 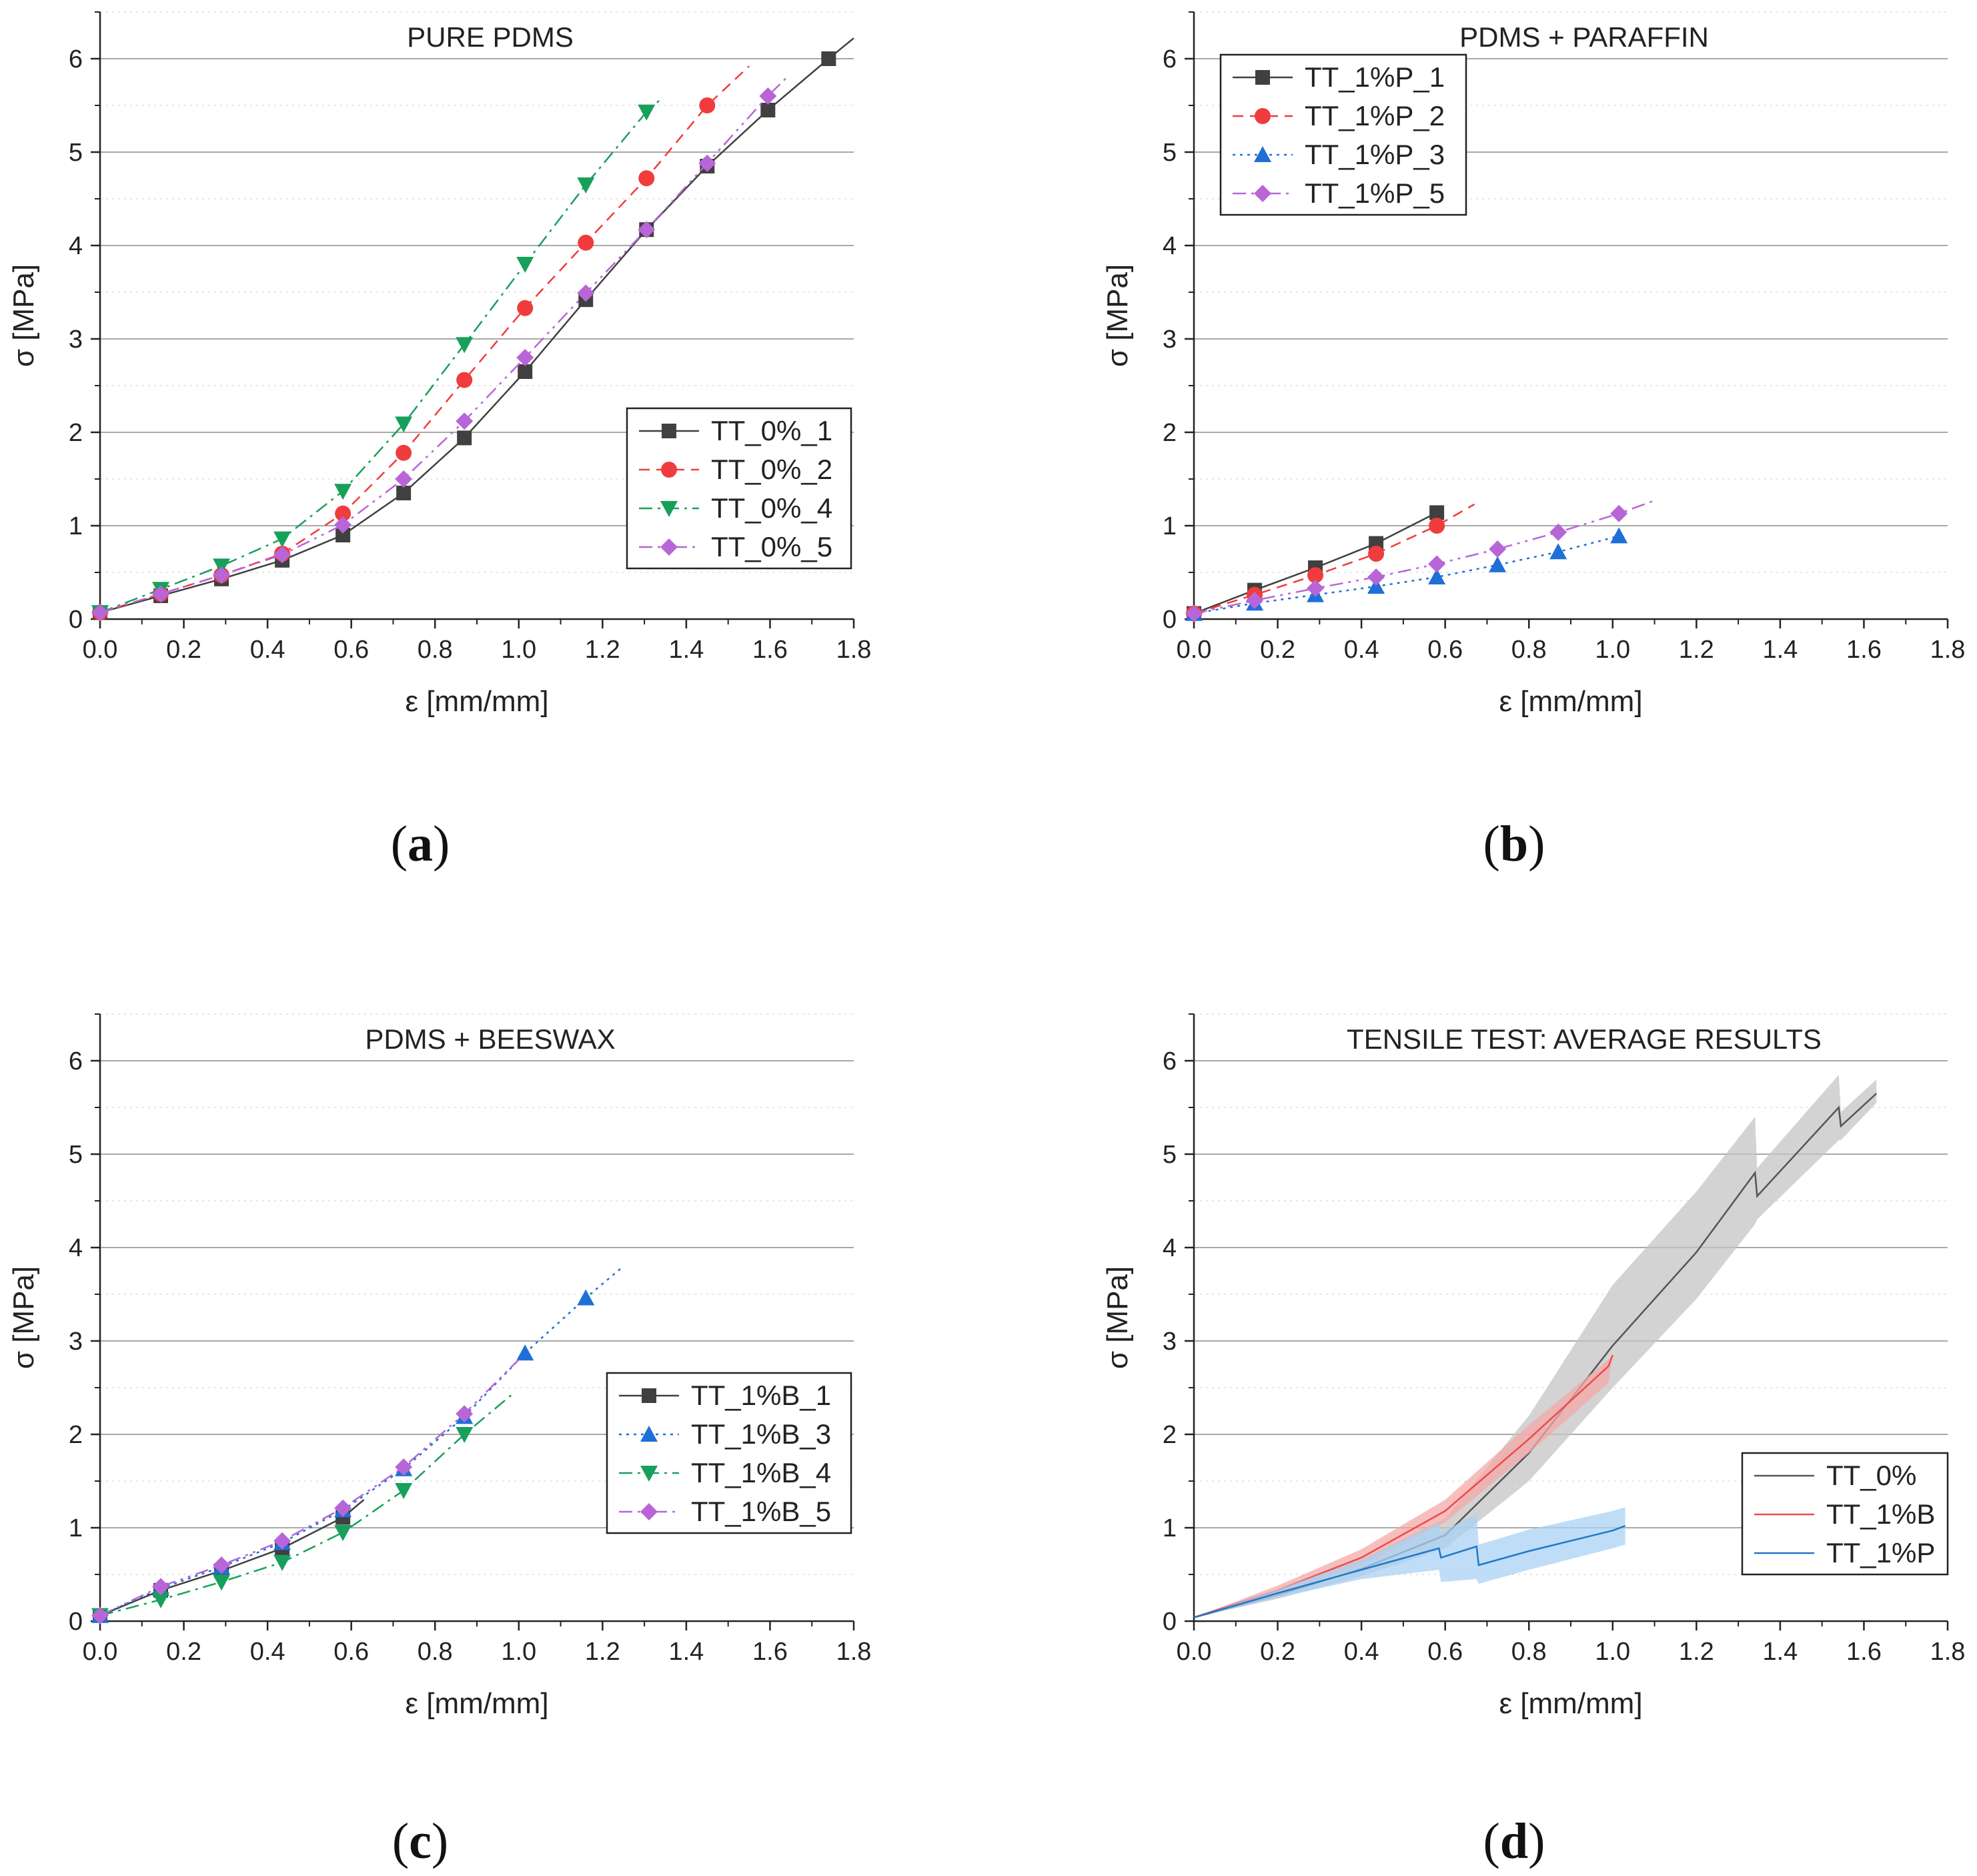 What do you see at coordinates (76, 1342) in the screenshot?
I see `y-tick-label: 3` at bounding box center [76, 1342].